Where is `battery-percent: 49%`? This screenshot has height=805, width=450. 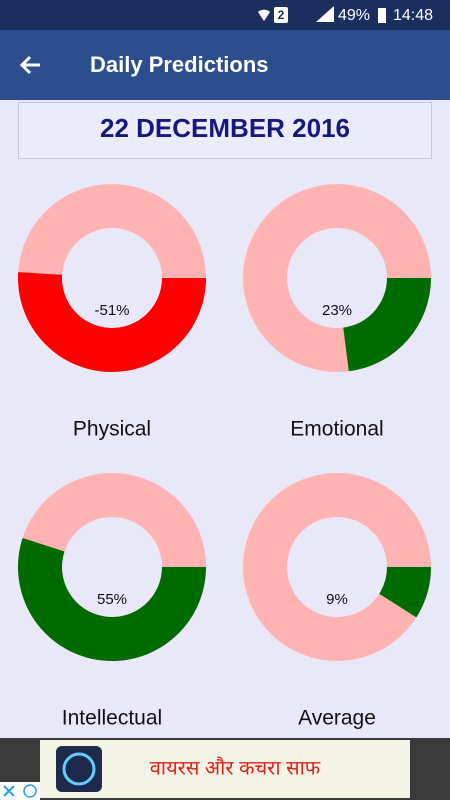 battery-percent: 49% is located at coordinates (354, 15).